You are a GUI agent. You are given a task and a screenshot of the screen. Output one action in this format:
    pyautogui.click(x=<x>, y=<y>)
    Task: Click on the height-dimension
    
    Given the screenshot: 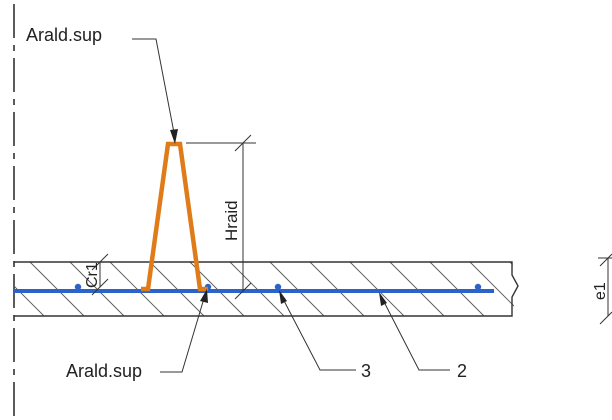 What is the action you would take?
    pyautogui.click(x=221, y=217)
    